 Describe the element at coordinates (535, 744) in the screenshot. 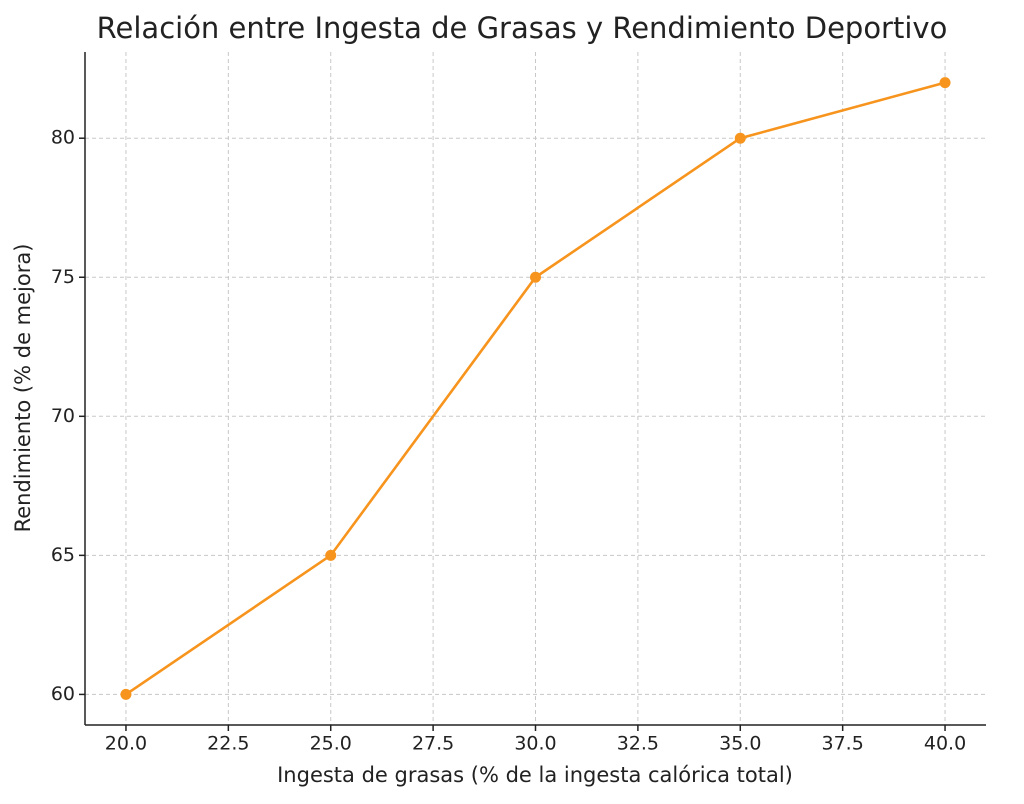

I see `x-tick-label: 30.0` at that location.